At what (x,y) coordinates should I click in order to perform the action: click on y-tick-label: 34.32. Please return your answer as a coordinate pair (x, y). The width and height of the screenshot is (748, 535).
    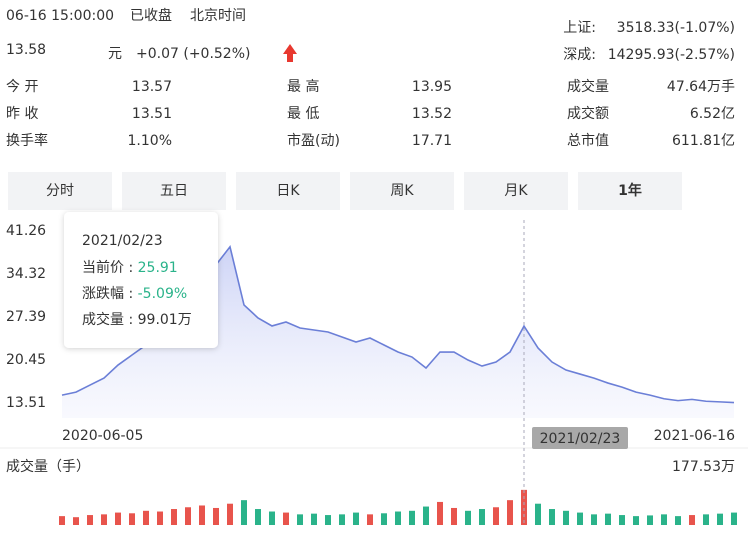
    Looking at the image, I should click on (26, 274).